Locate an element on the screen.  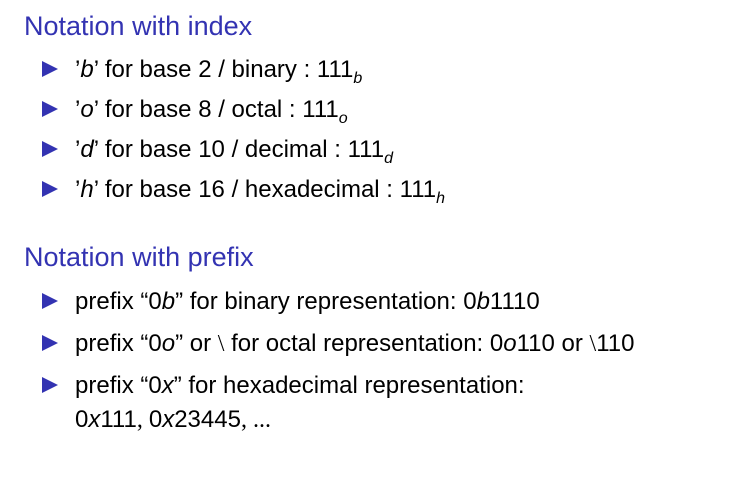
index-subscript: o is located at coordinates (343, 118).